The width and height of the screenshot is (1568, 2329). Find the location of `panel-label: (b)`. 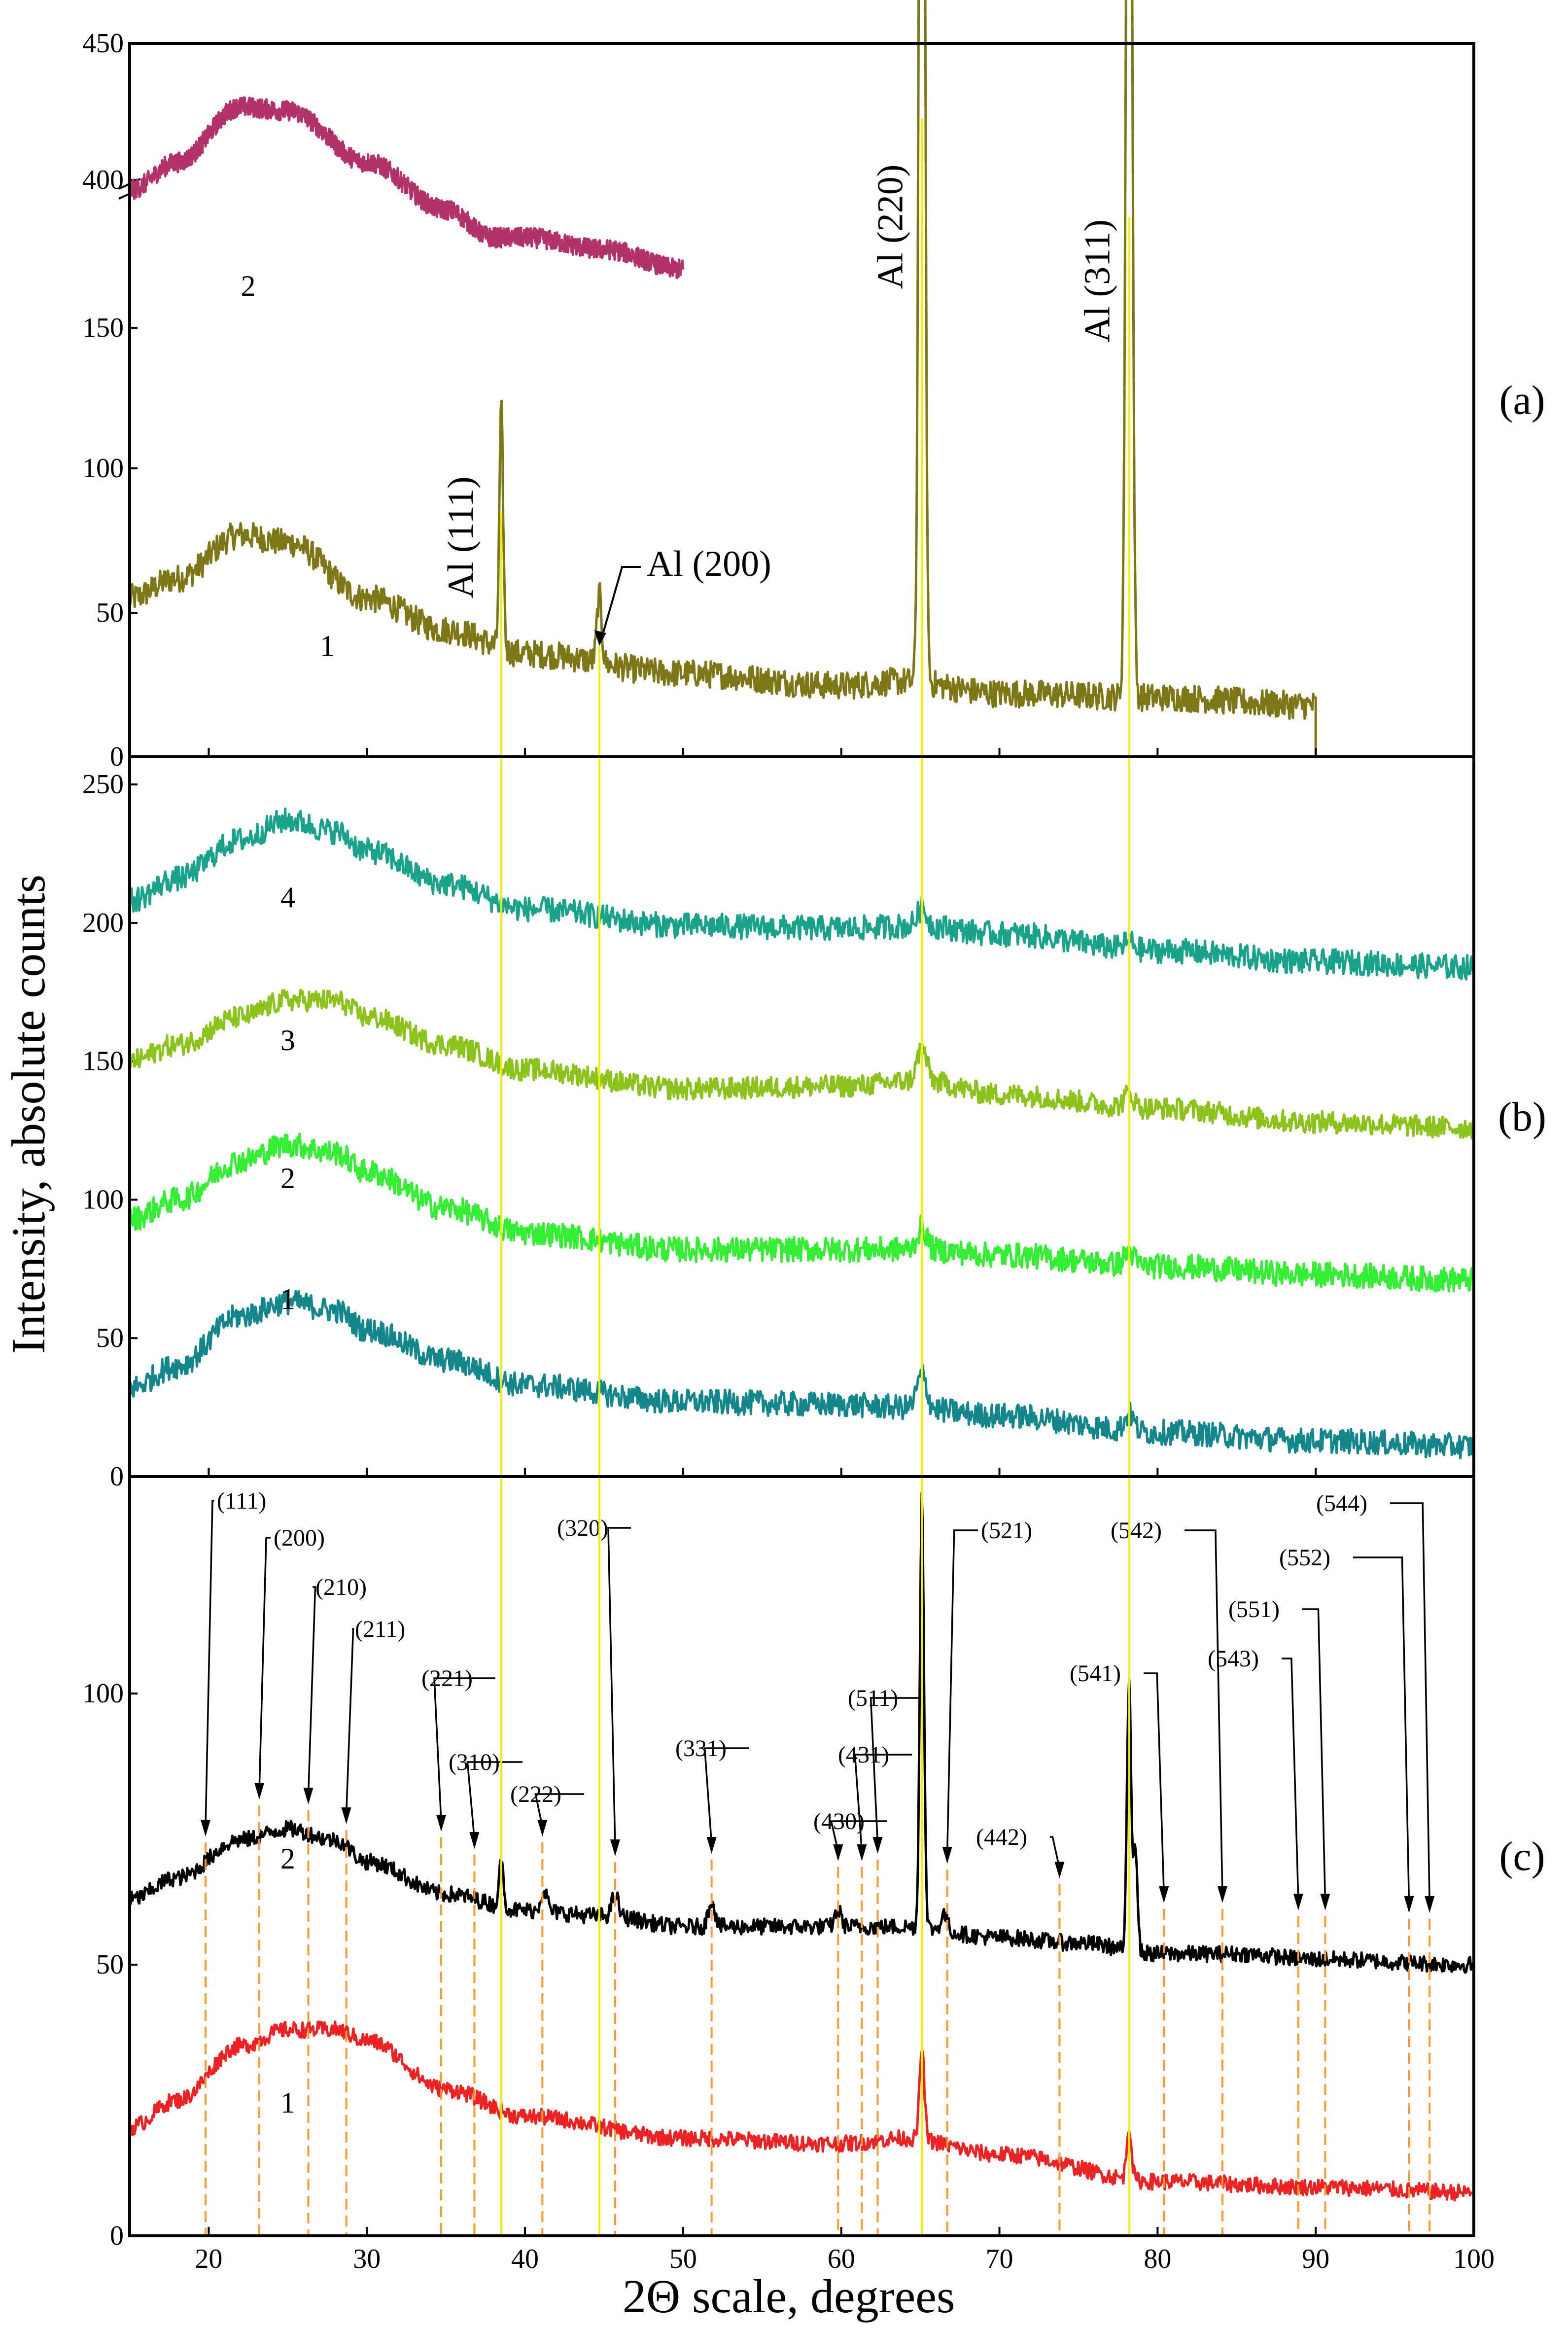

panel-label: (b) is located at coordinates (1522, 1117).